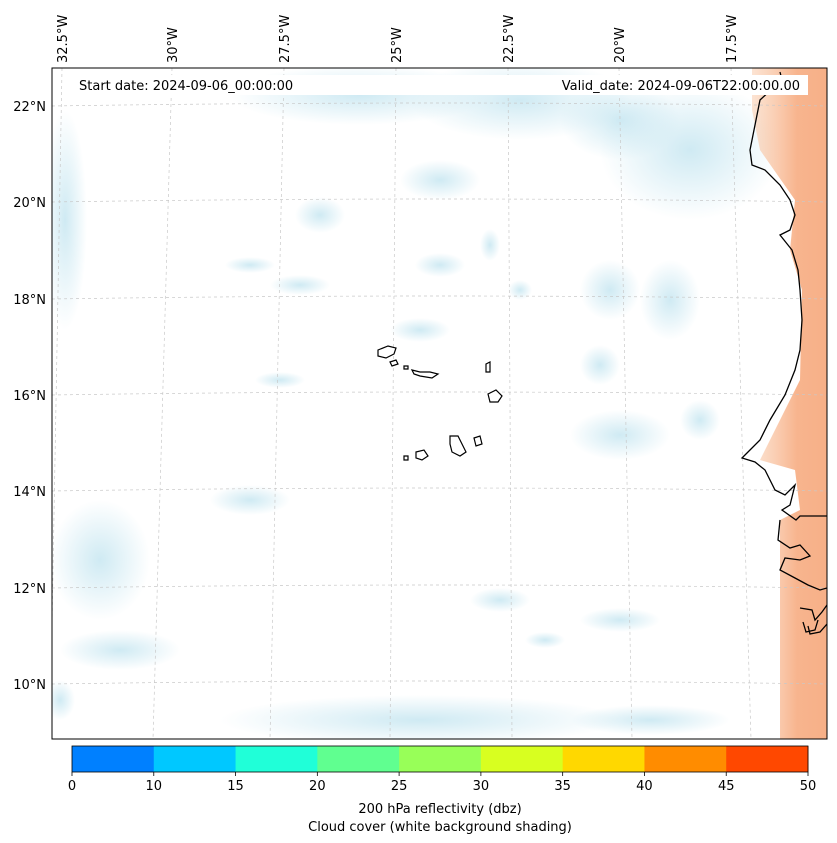  Describe the element at coordinates (399, 786) in the screenshot. I see `colorbar-tick-label: 25` at that location.